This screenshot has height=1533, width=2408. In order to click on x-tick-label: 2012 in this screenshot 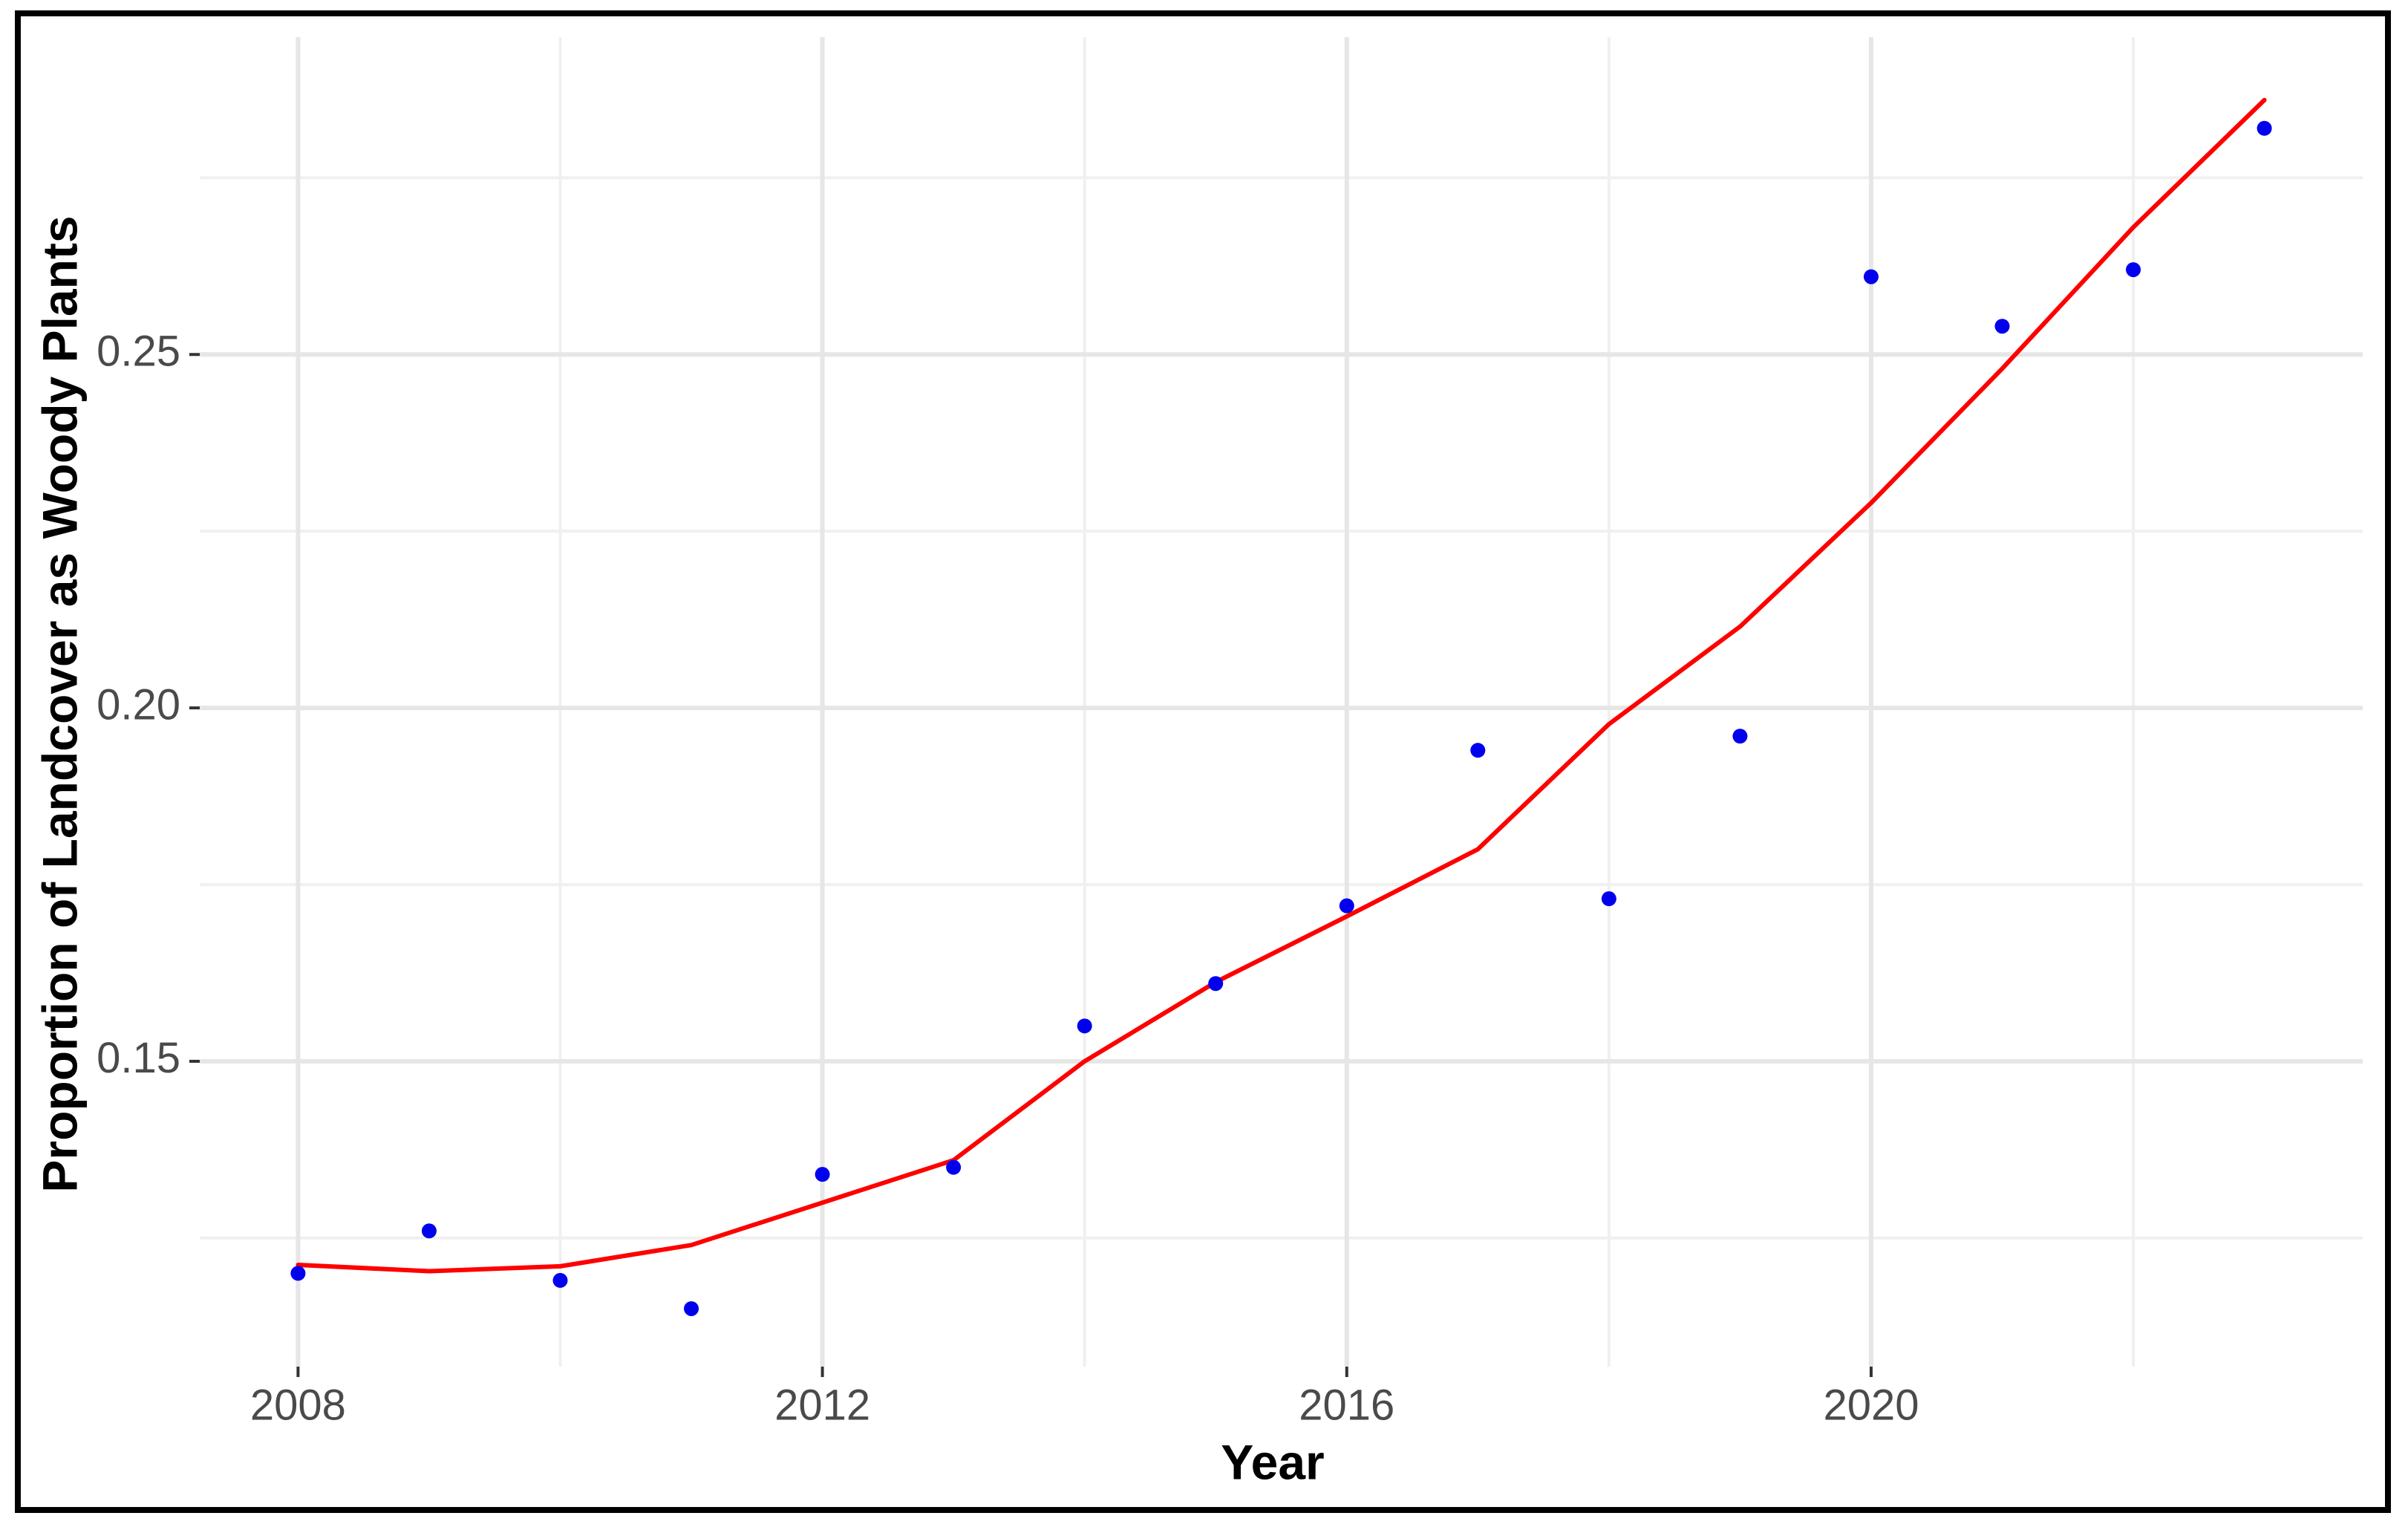, I will do `click(822, 1405)`.